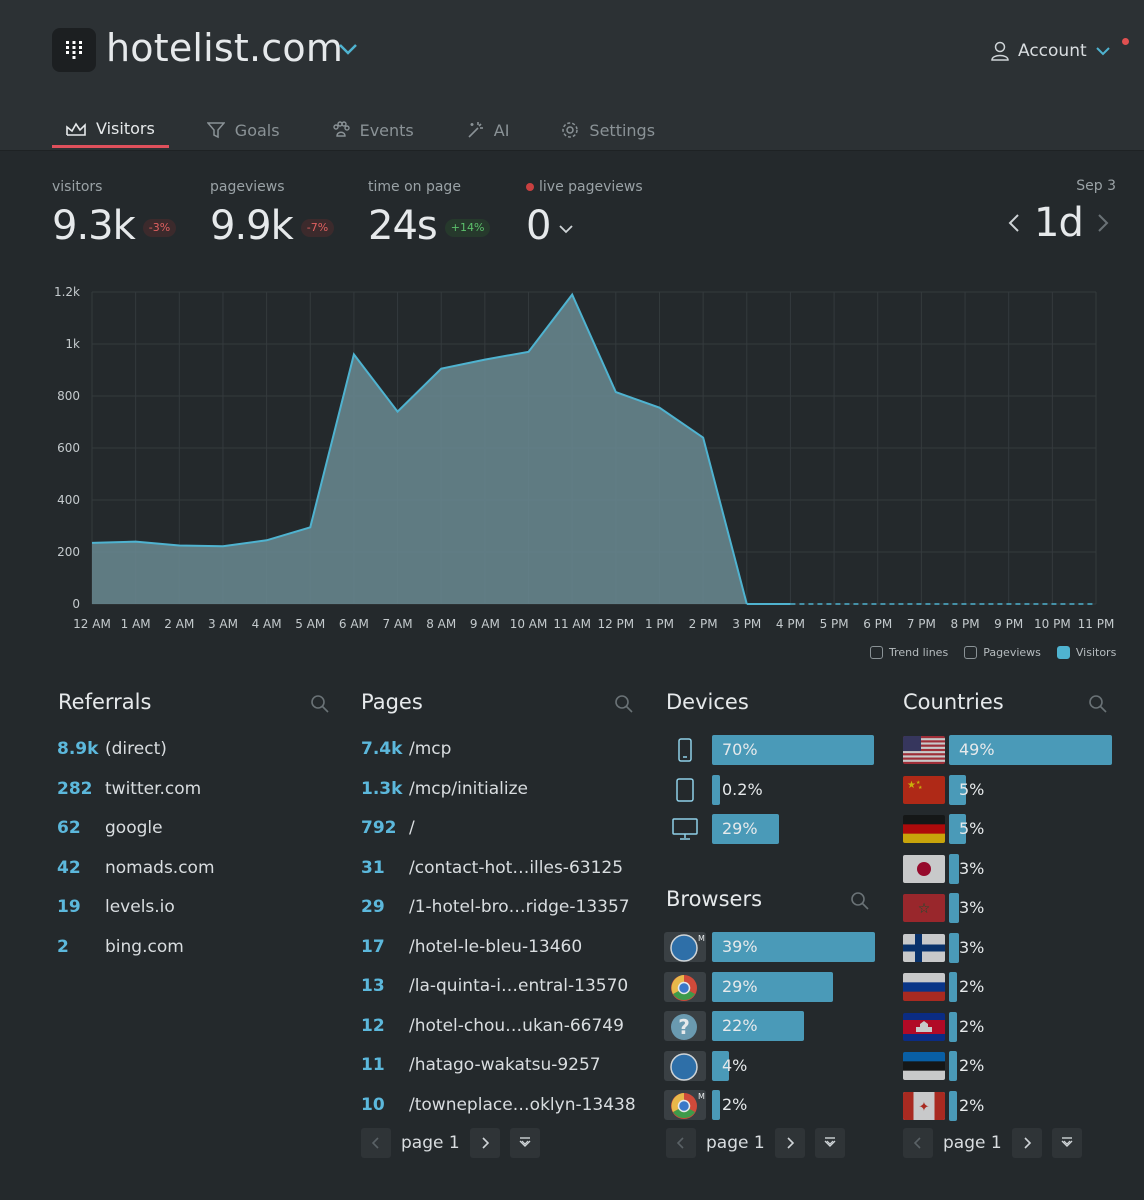  What do you see at coordinates (492, 1026) in the screenshot?
I see `list-item: 12/hotel-chou…ukan-66749` at bounding box center [492, 1026].